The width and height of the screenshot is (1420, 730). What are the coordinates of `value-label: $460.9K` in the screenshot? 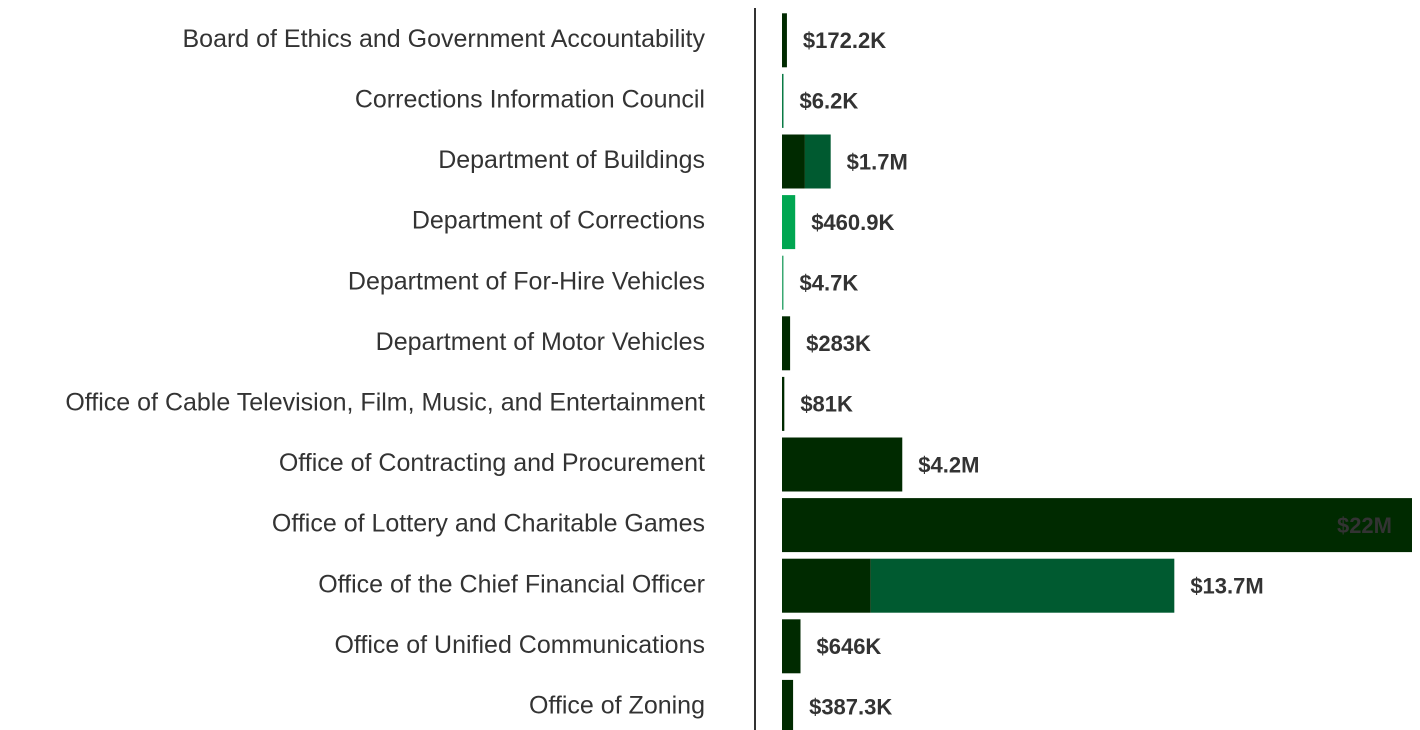 It's located at (852, 222).